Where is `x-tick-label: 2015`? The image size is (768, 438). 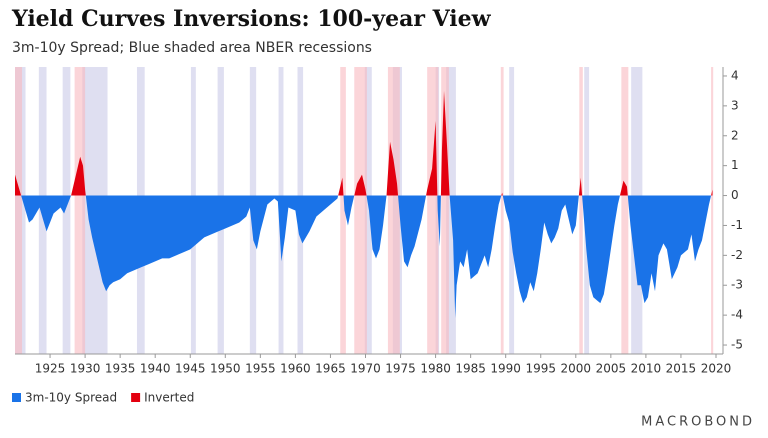 x-tick-label: 2015 is located at coordinates (681, 369).